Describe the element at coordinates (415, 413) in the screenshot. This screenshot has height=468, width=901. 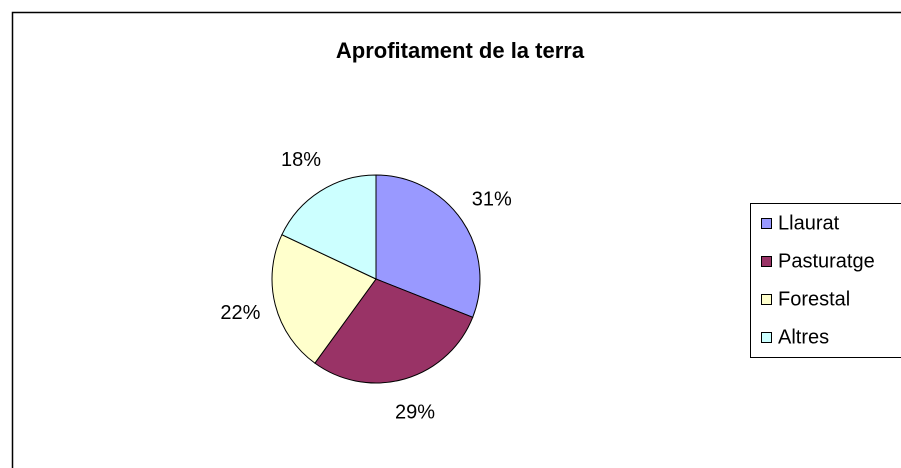
I see `data-label: 29%` at that location.